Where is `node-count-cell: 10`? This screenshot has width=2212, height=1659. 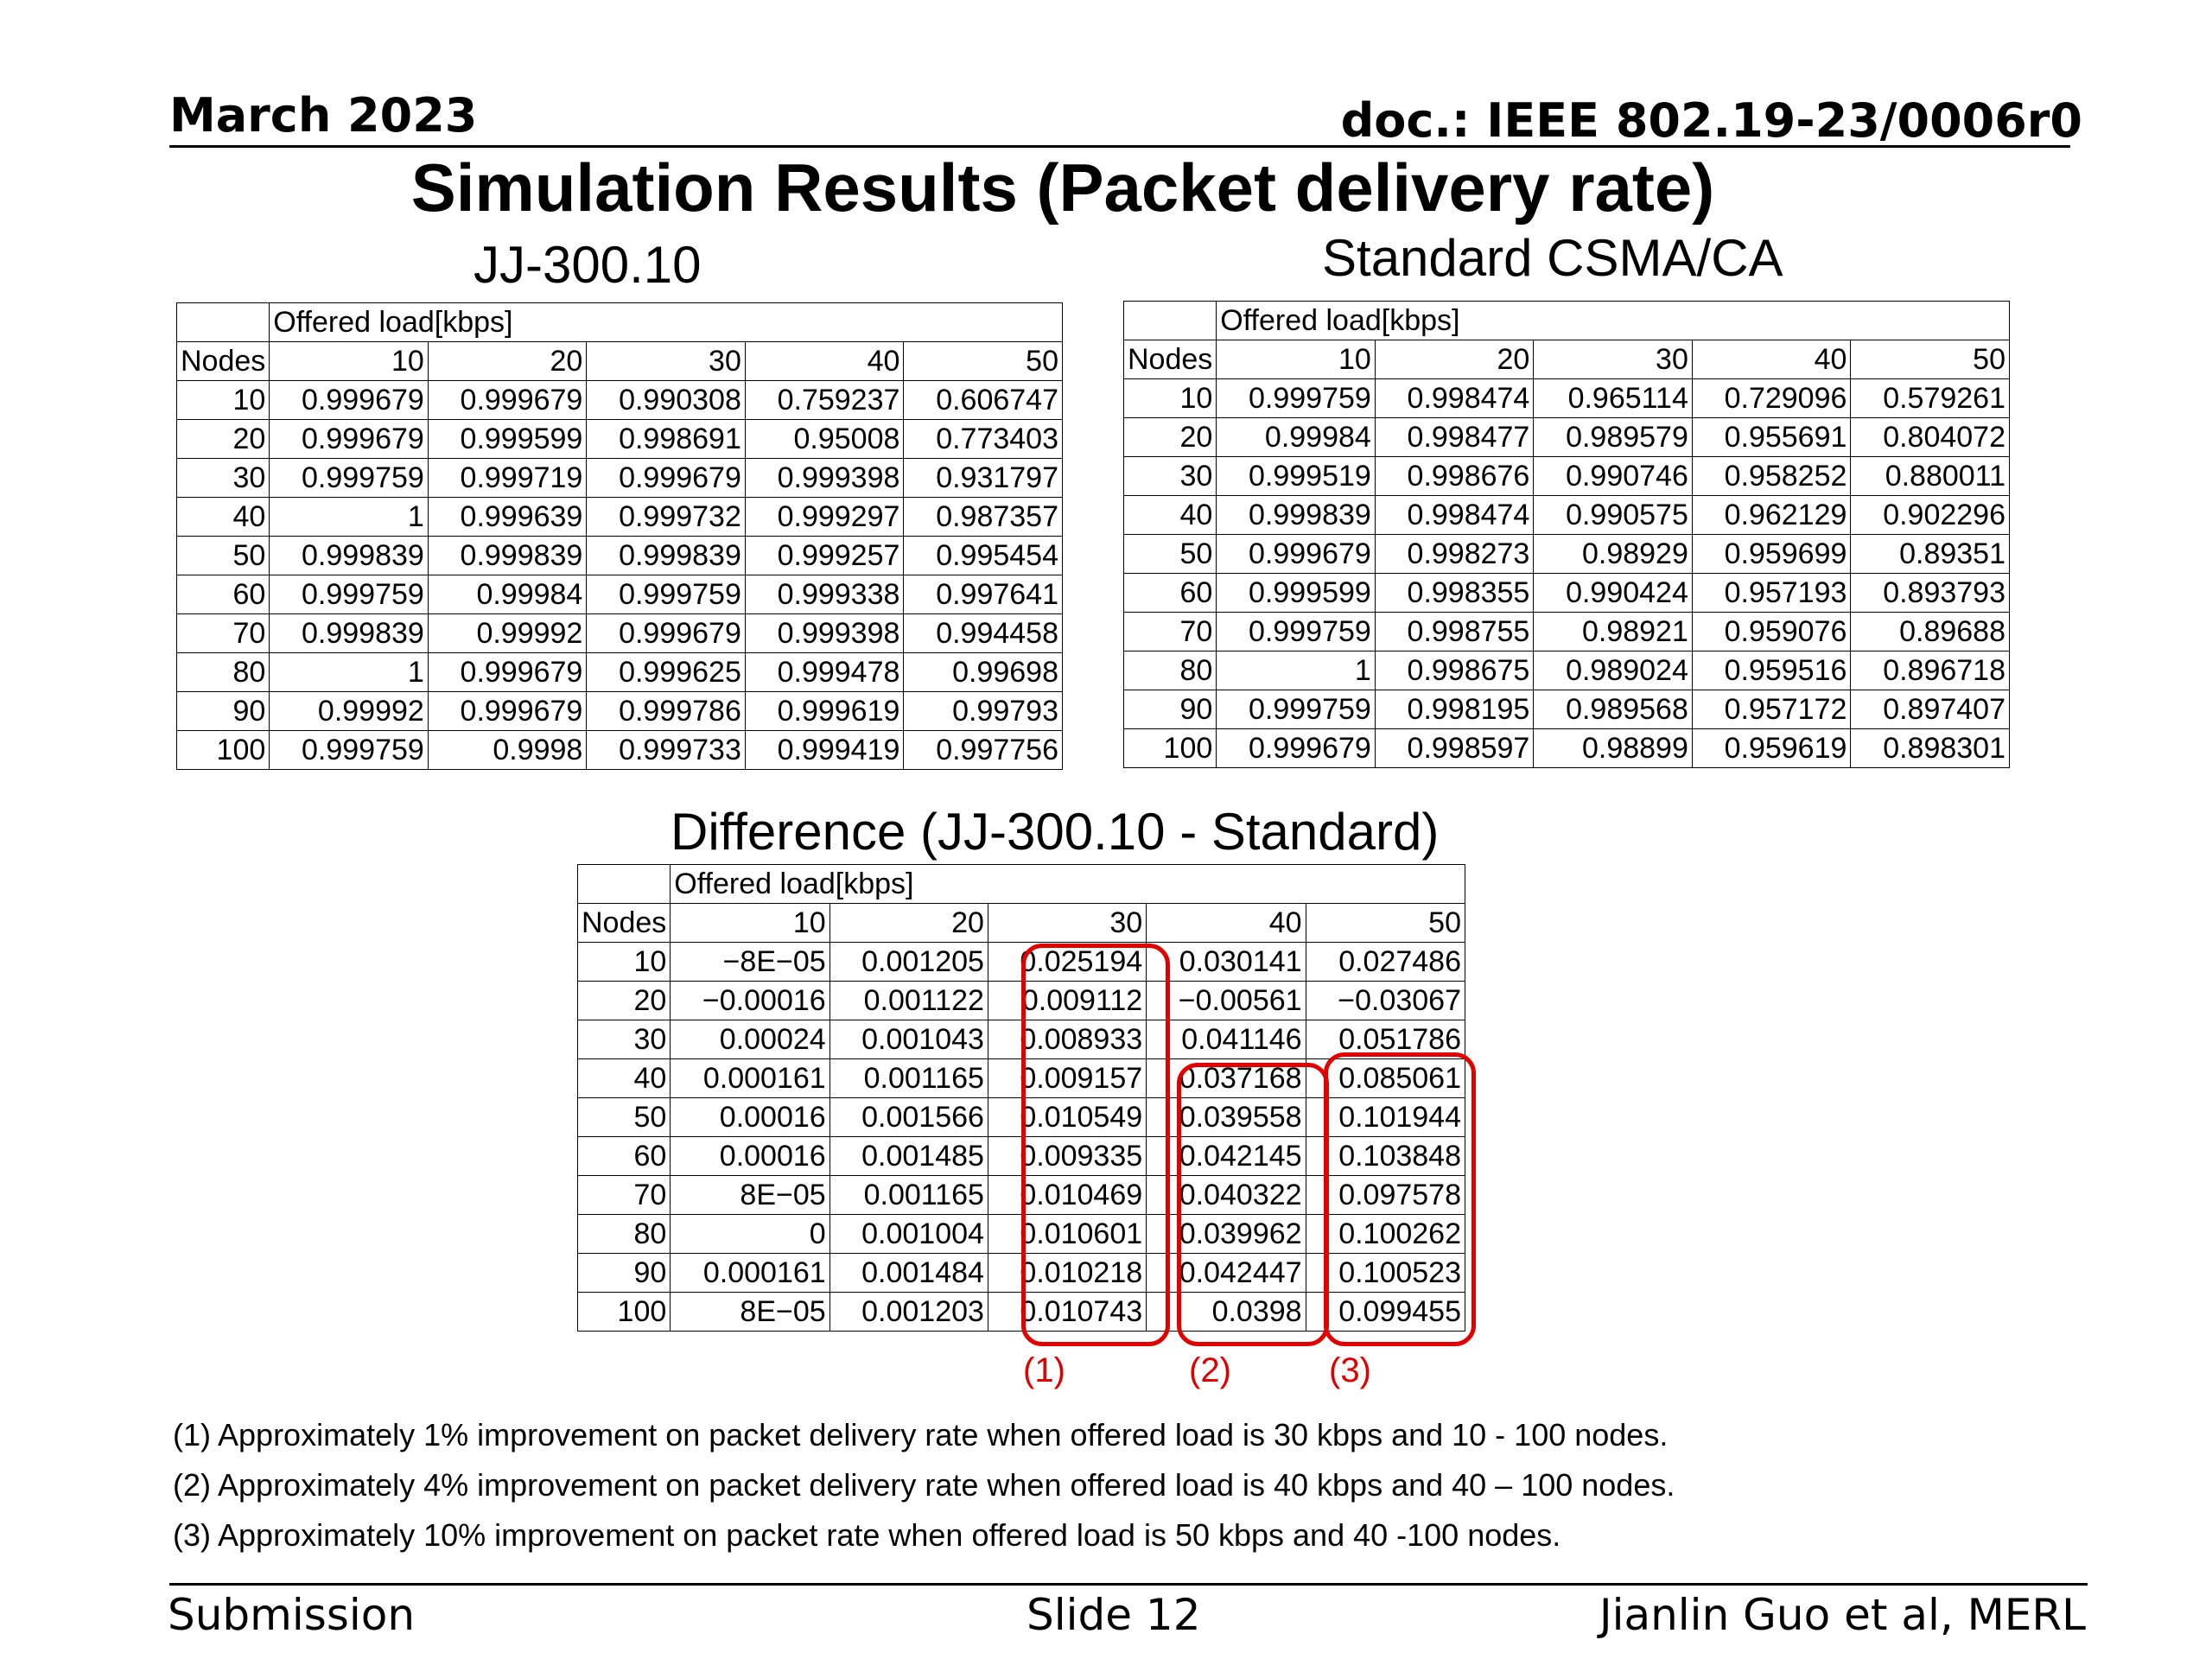 node-count-cell: 10 is located at coordinates (1169, 398).